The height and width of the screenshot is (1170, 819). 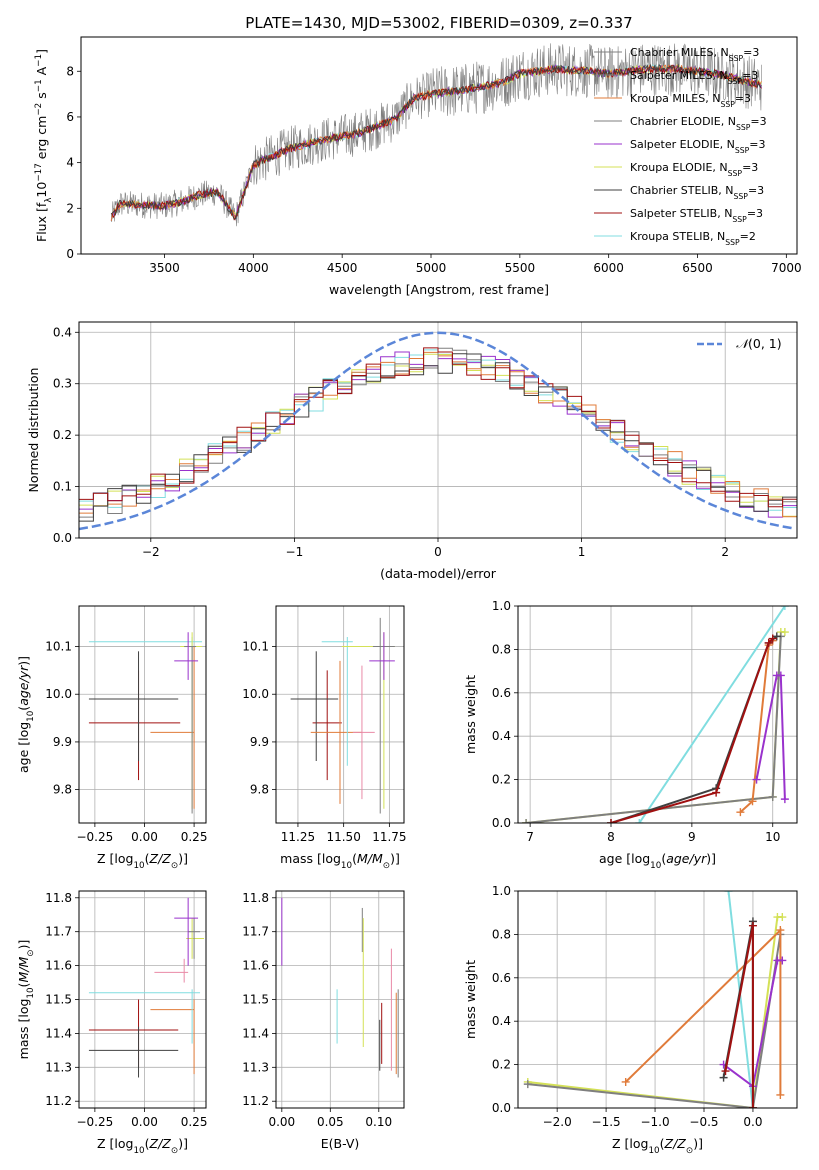 What do you see at coordinates (657, 861) in the screenshot?
I see `mass_weight_vs_age-xlabel: age [log10(age/yr)]` at bounding box center [657, 861].